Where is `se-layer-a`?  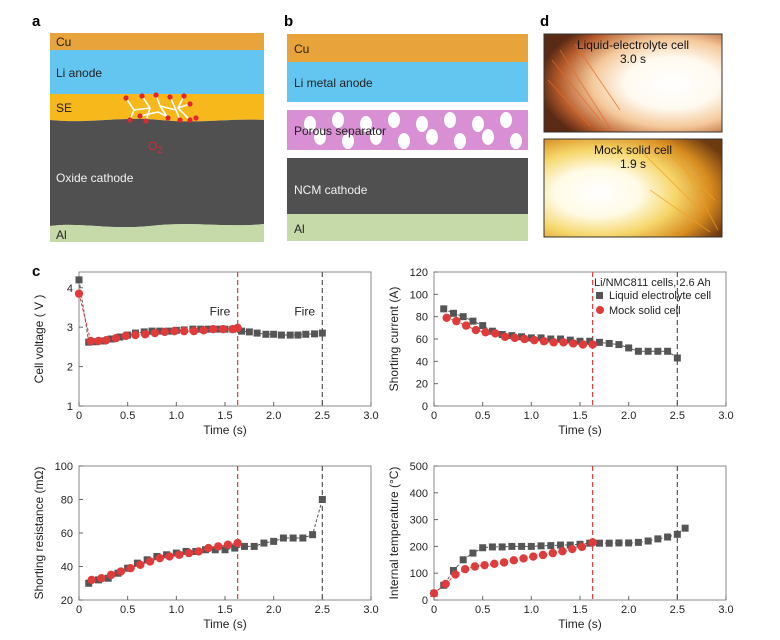 se-layer-a is located at coordinates (157, 108).